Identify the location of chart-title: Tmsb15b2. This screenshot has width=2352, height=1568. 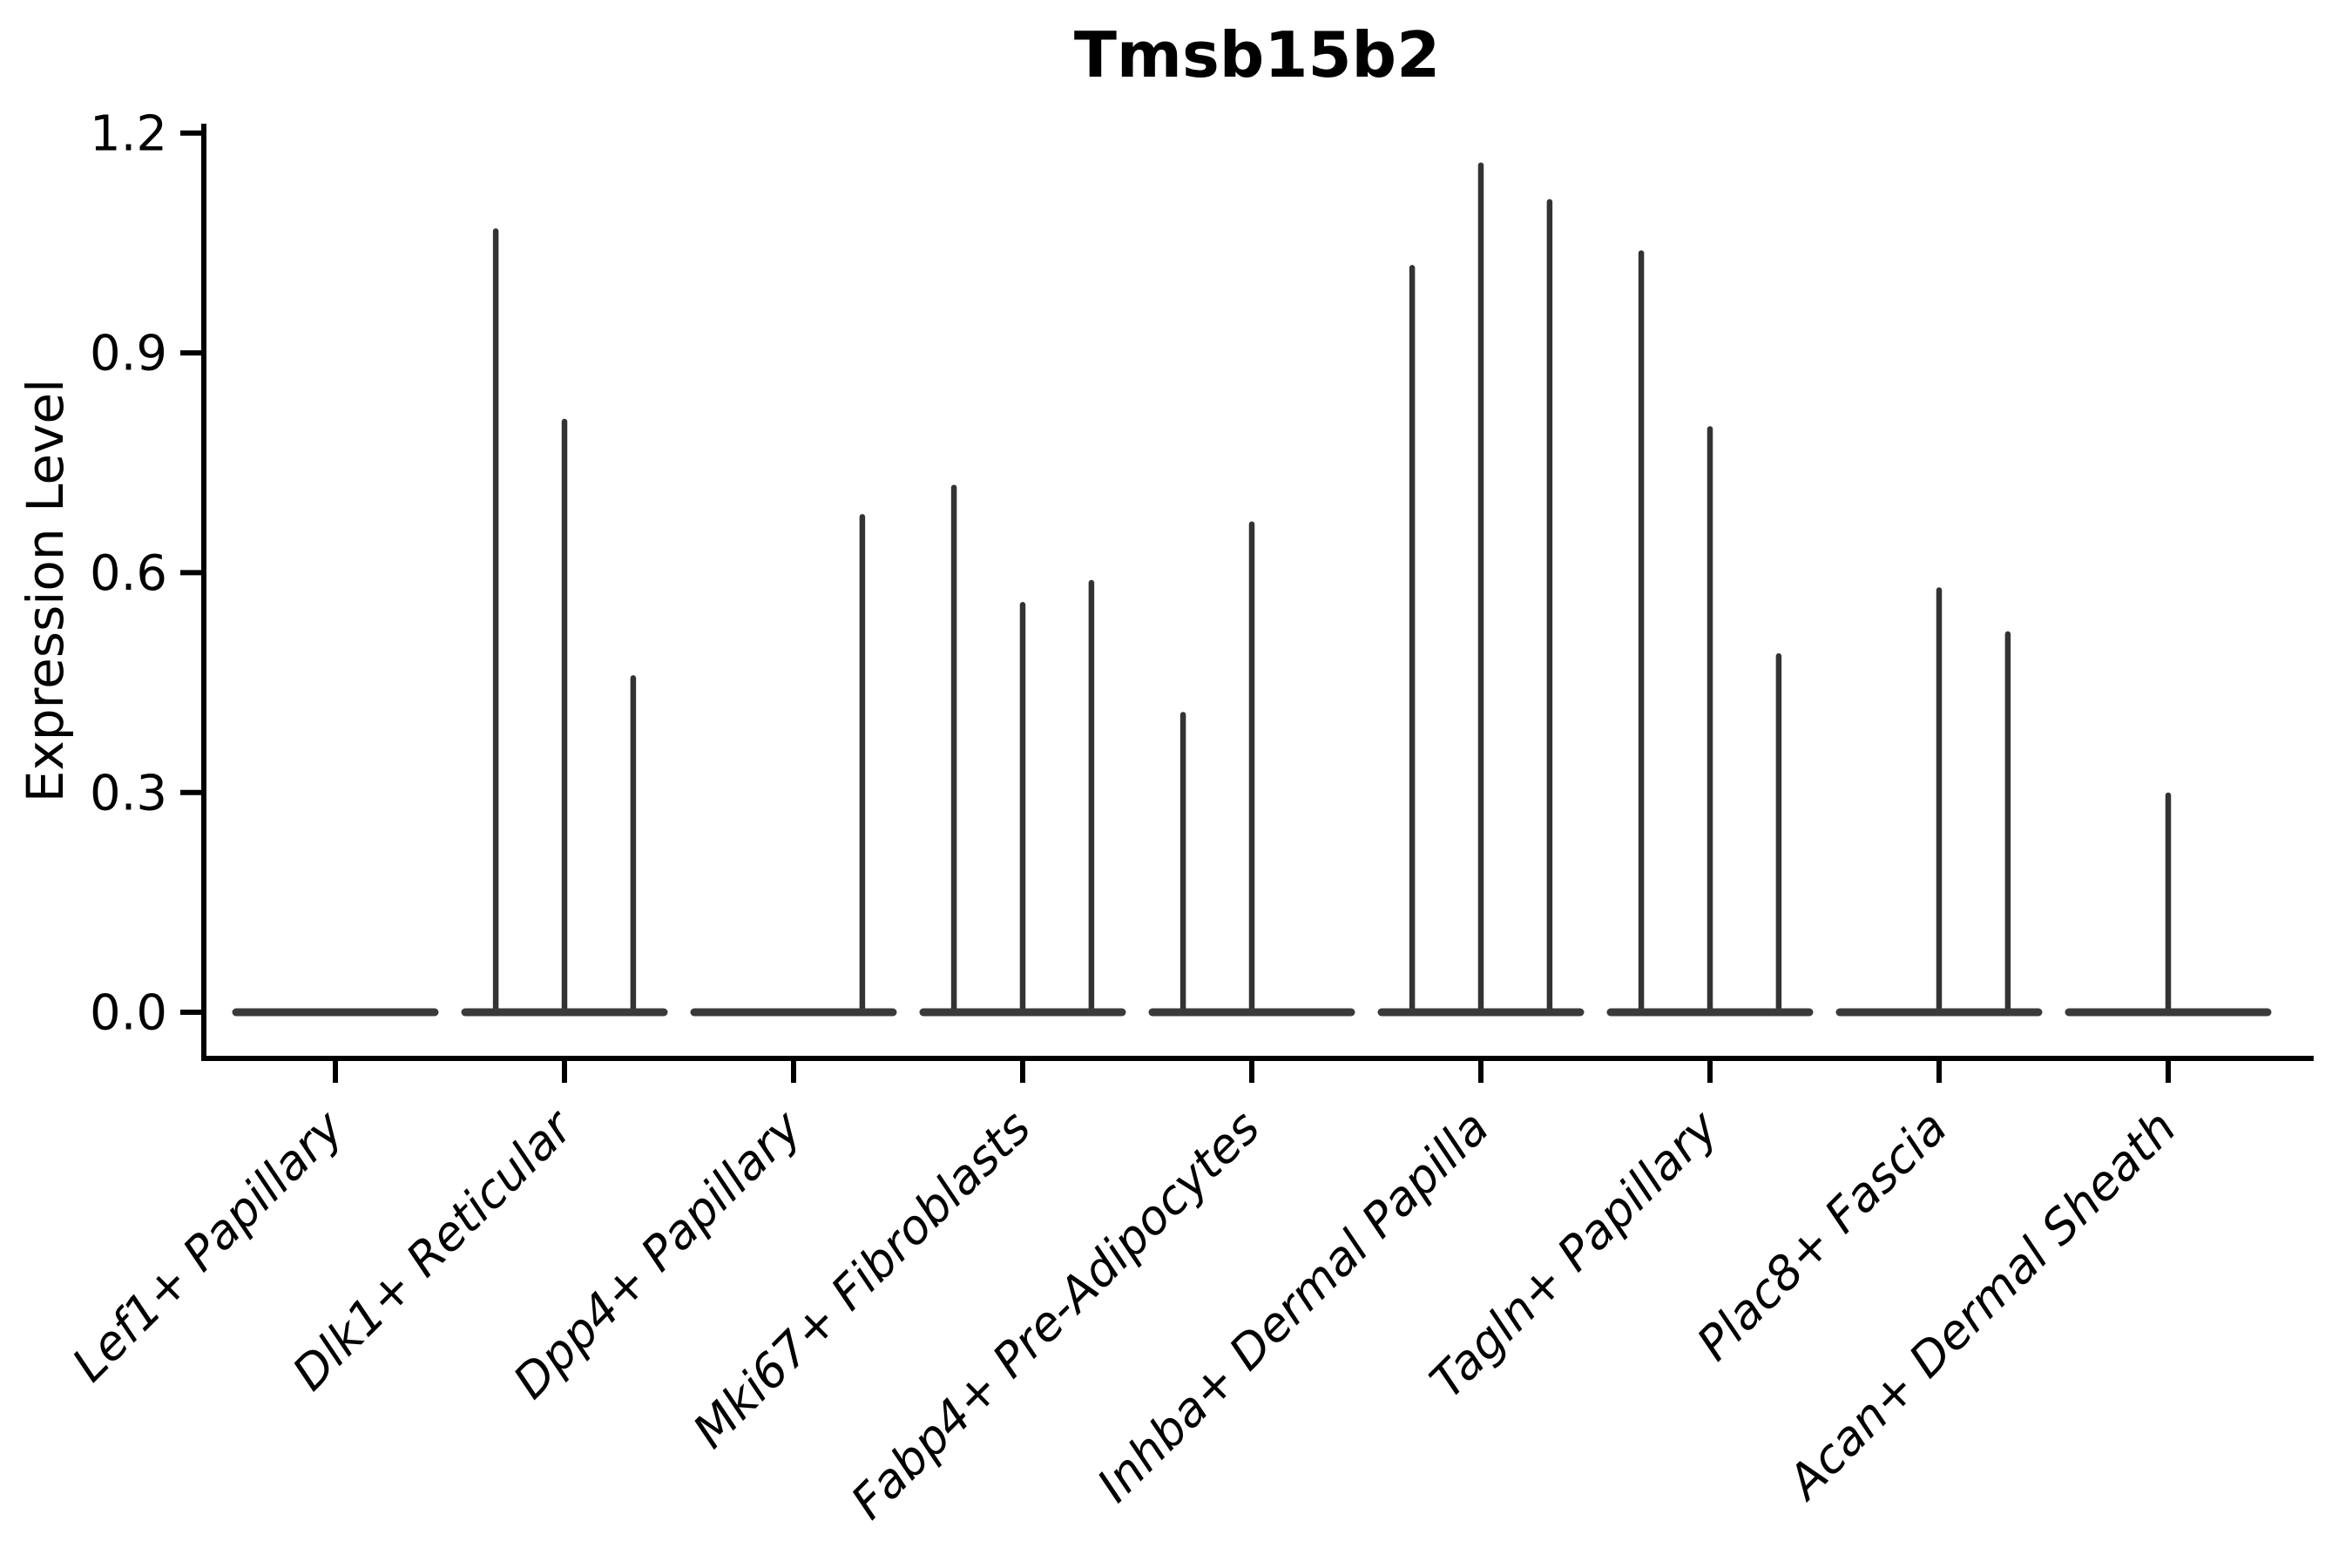
(1257, 54).